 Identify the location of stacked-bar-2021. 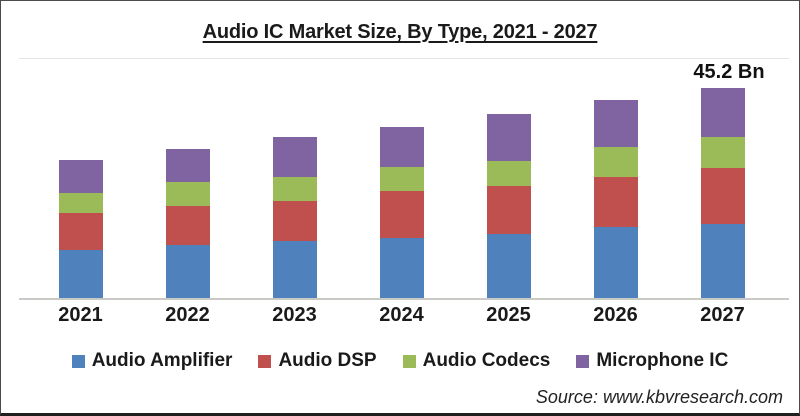
(80, 228).